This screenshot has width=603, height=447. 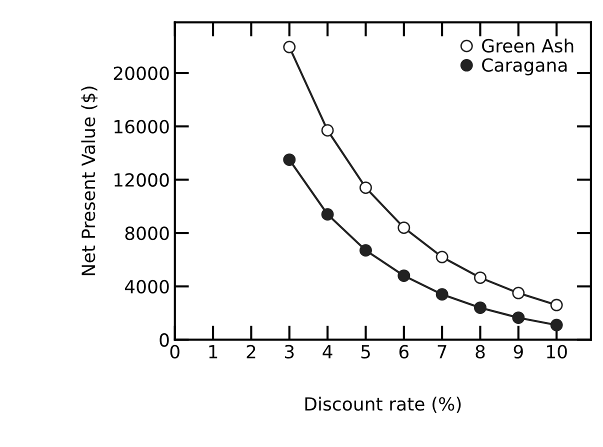 I want to click on x-tick-label: 2, so click(x=251, y=351).